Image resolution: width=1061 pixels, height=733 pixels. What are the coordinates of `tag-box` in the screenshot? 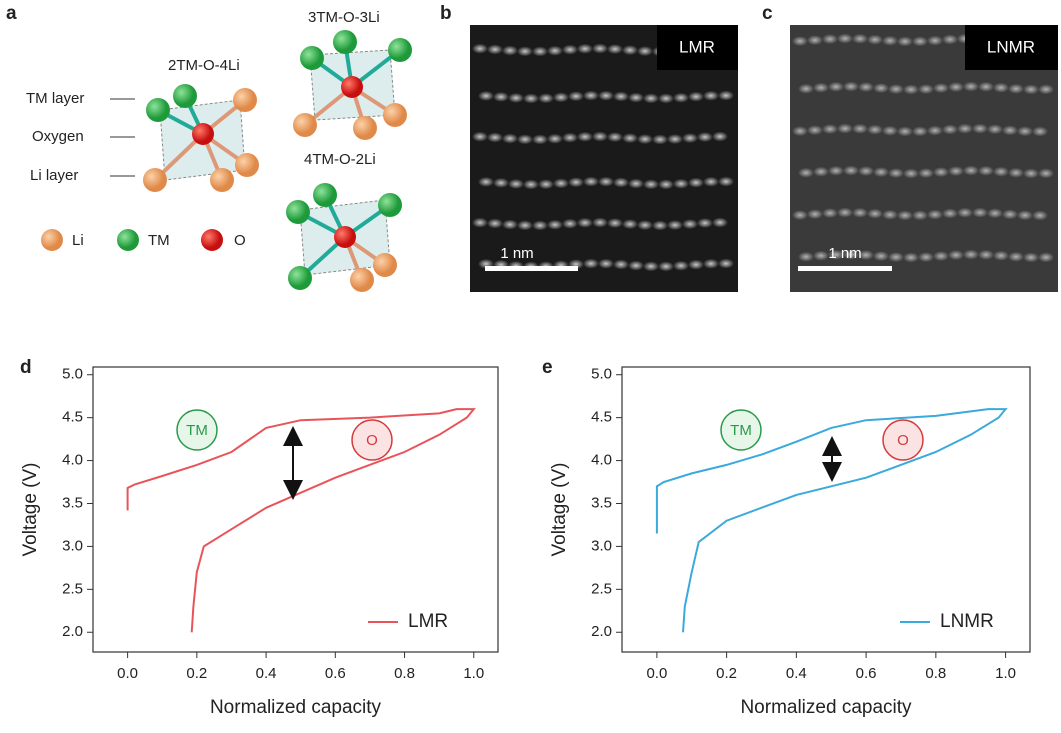 It's located at (1011, 47).